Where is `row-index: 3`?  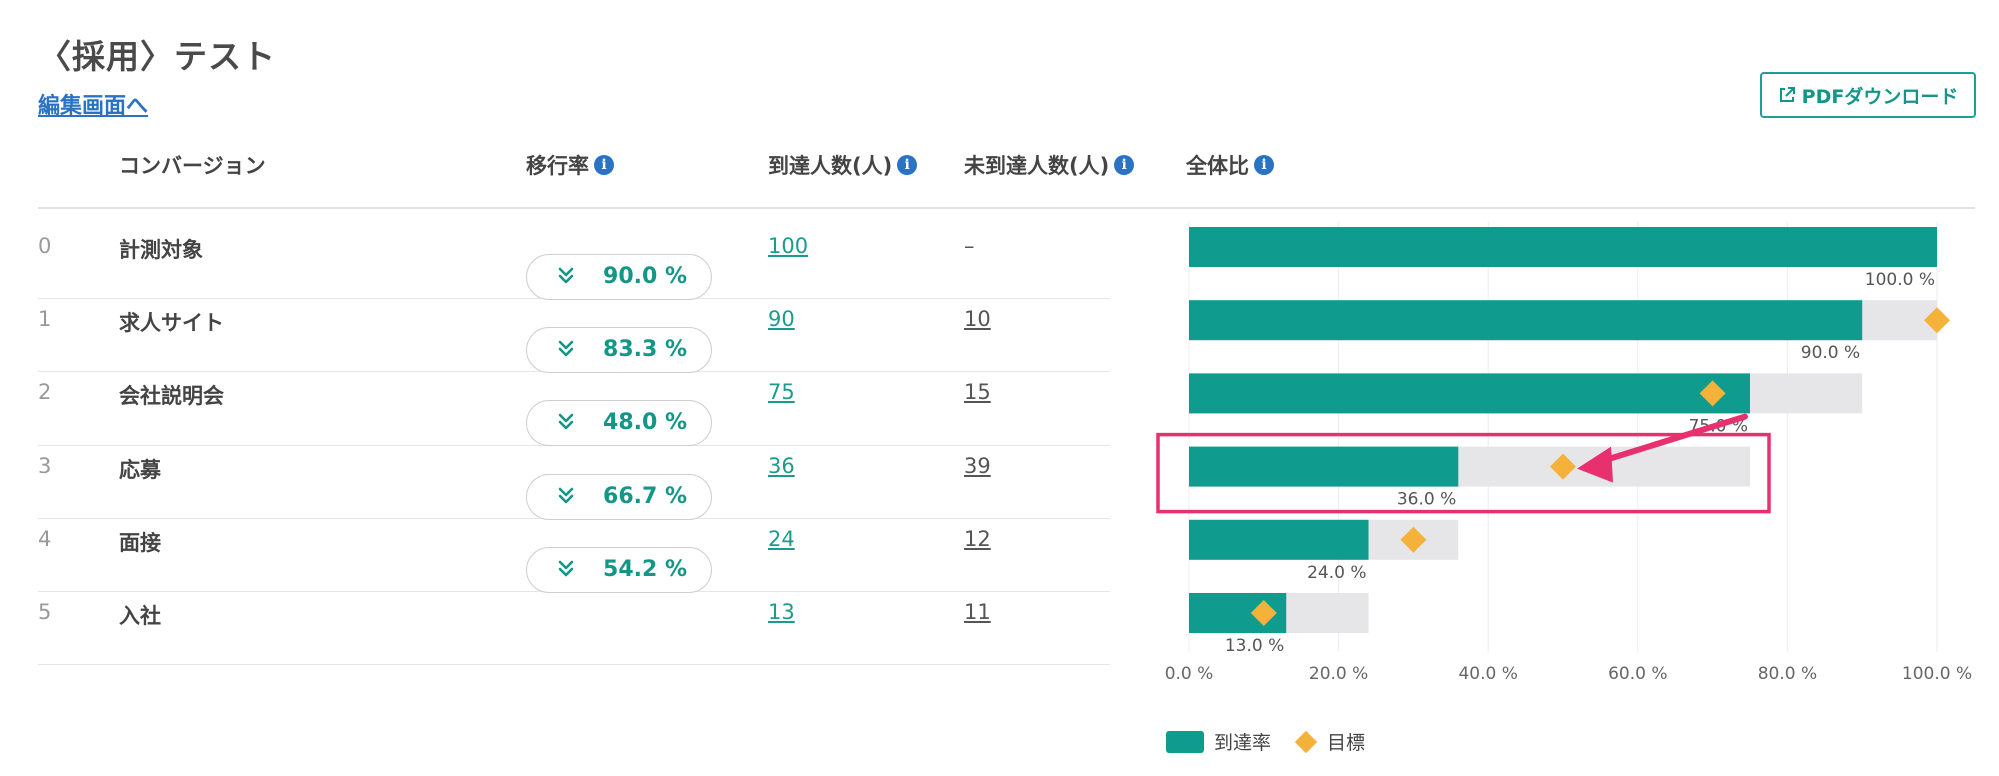 row-index: 3 is located at coordinates (45, 465).